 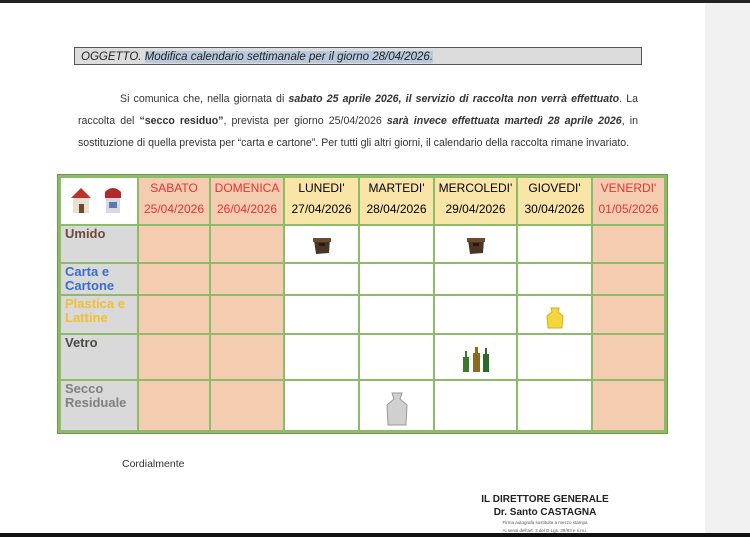 What do you see at coordinates (397, 410) in the screenshot?
I see `grey-bag-icon` at bounding box center [397, 410].